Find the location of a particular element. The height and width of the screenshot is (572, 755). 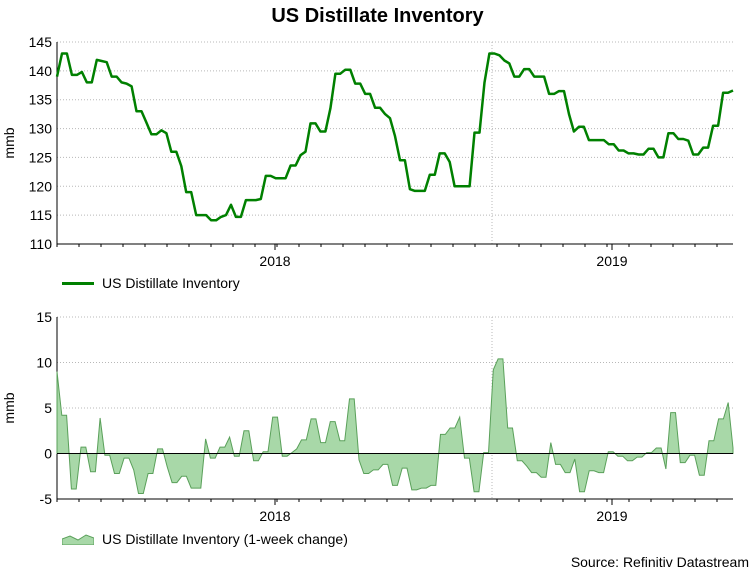

chart-title: US Distillate Inventory is located at coordinates (377, 16).